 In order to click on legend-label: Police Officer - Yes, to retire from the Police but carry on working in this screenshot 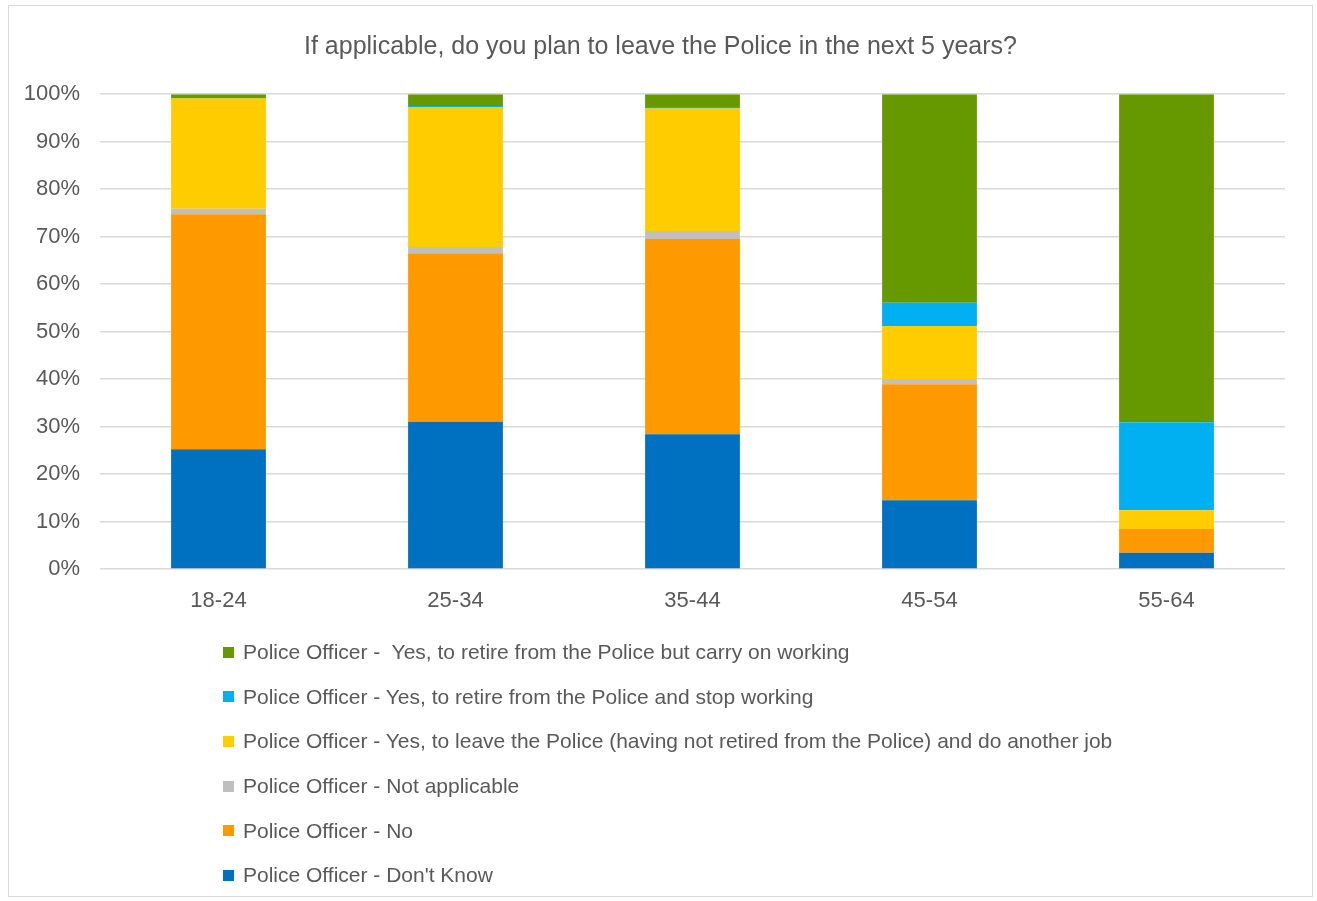, I will do `click(546, 652)`.